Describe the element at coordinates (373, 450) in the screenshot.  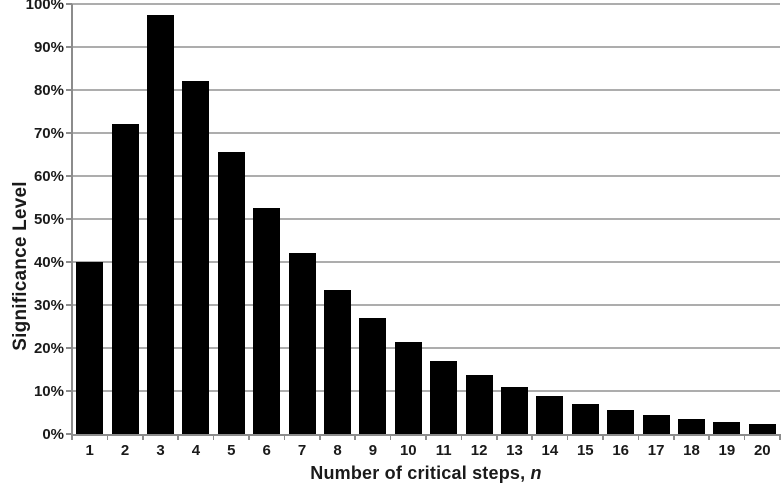
I see `x-tick-label: 9` at that location.